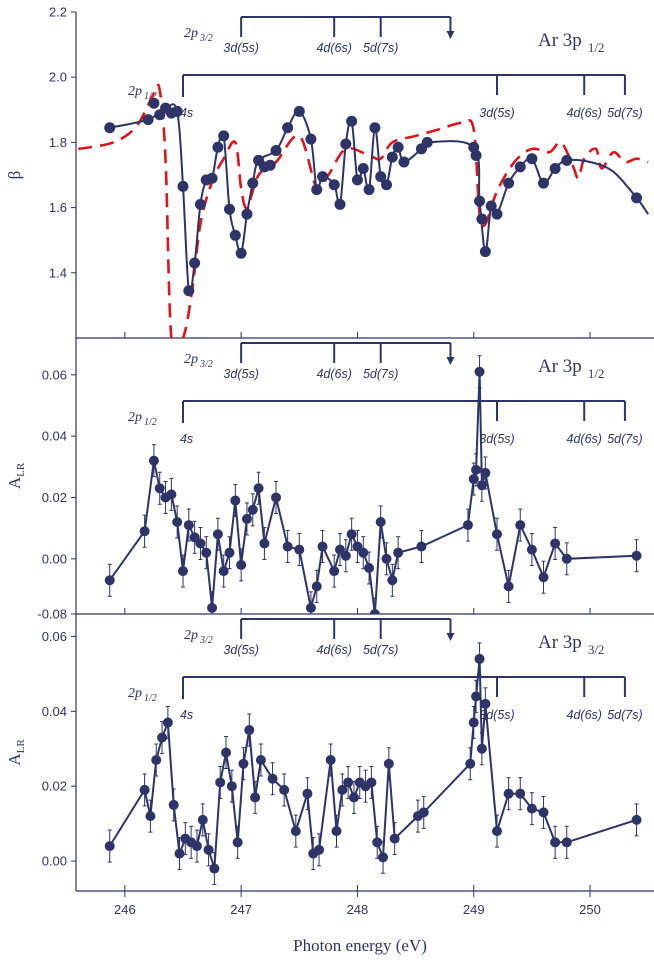  What do you see at coordinates (58, 12) in the screenshot?
I see `y-tick-label: 2.2` at bounding box center [58, 12].